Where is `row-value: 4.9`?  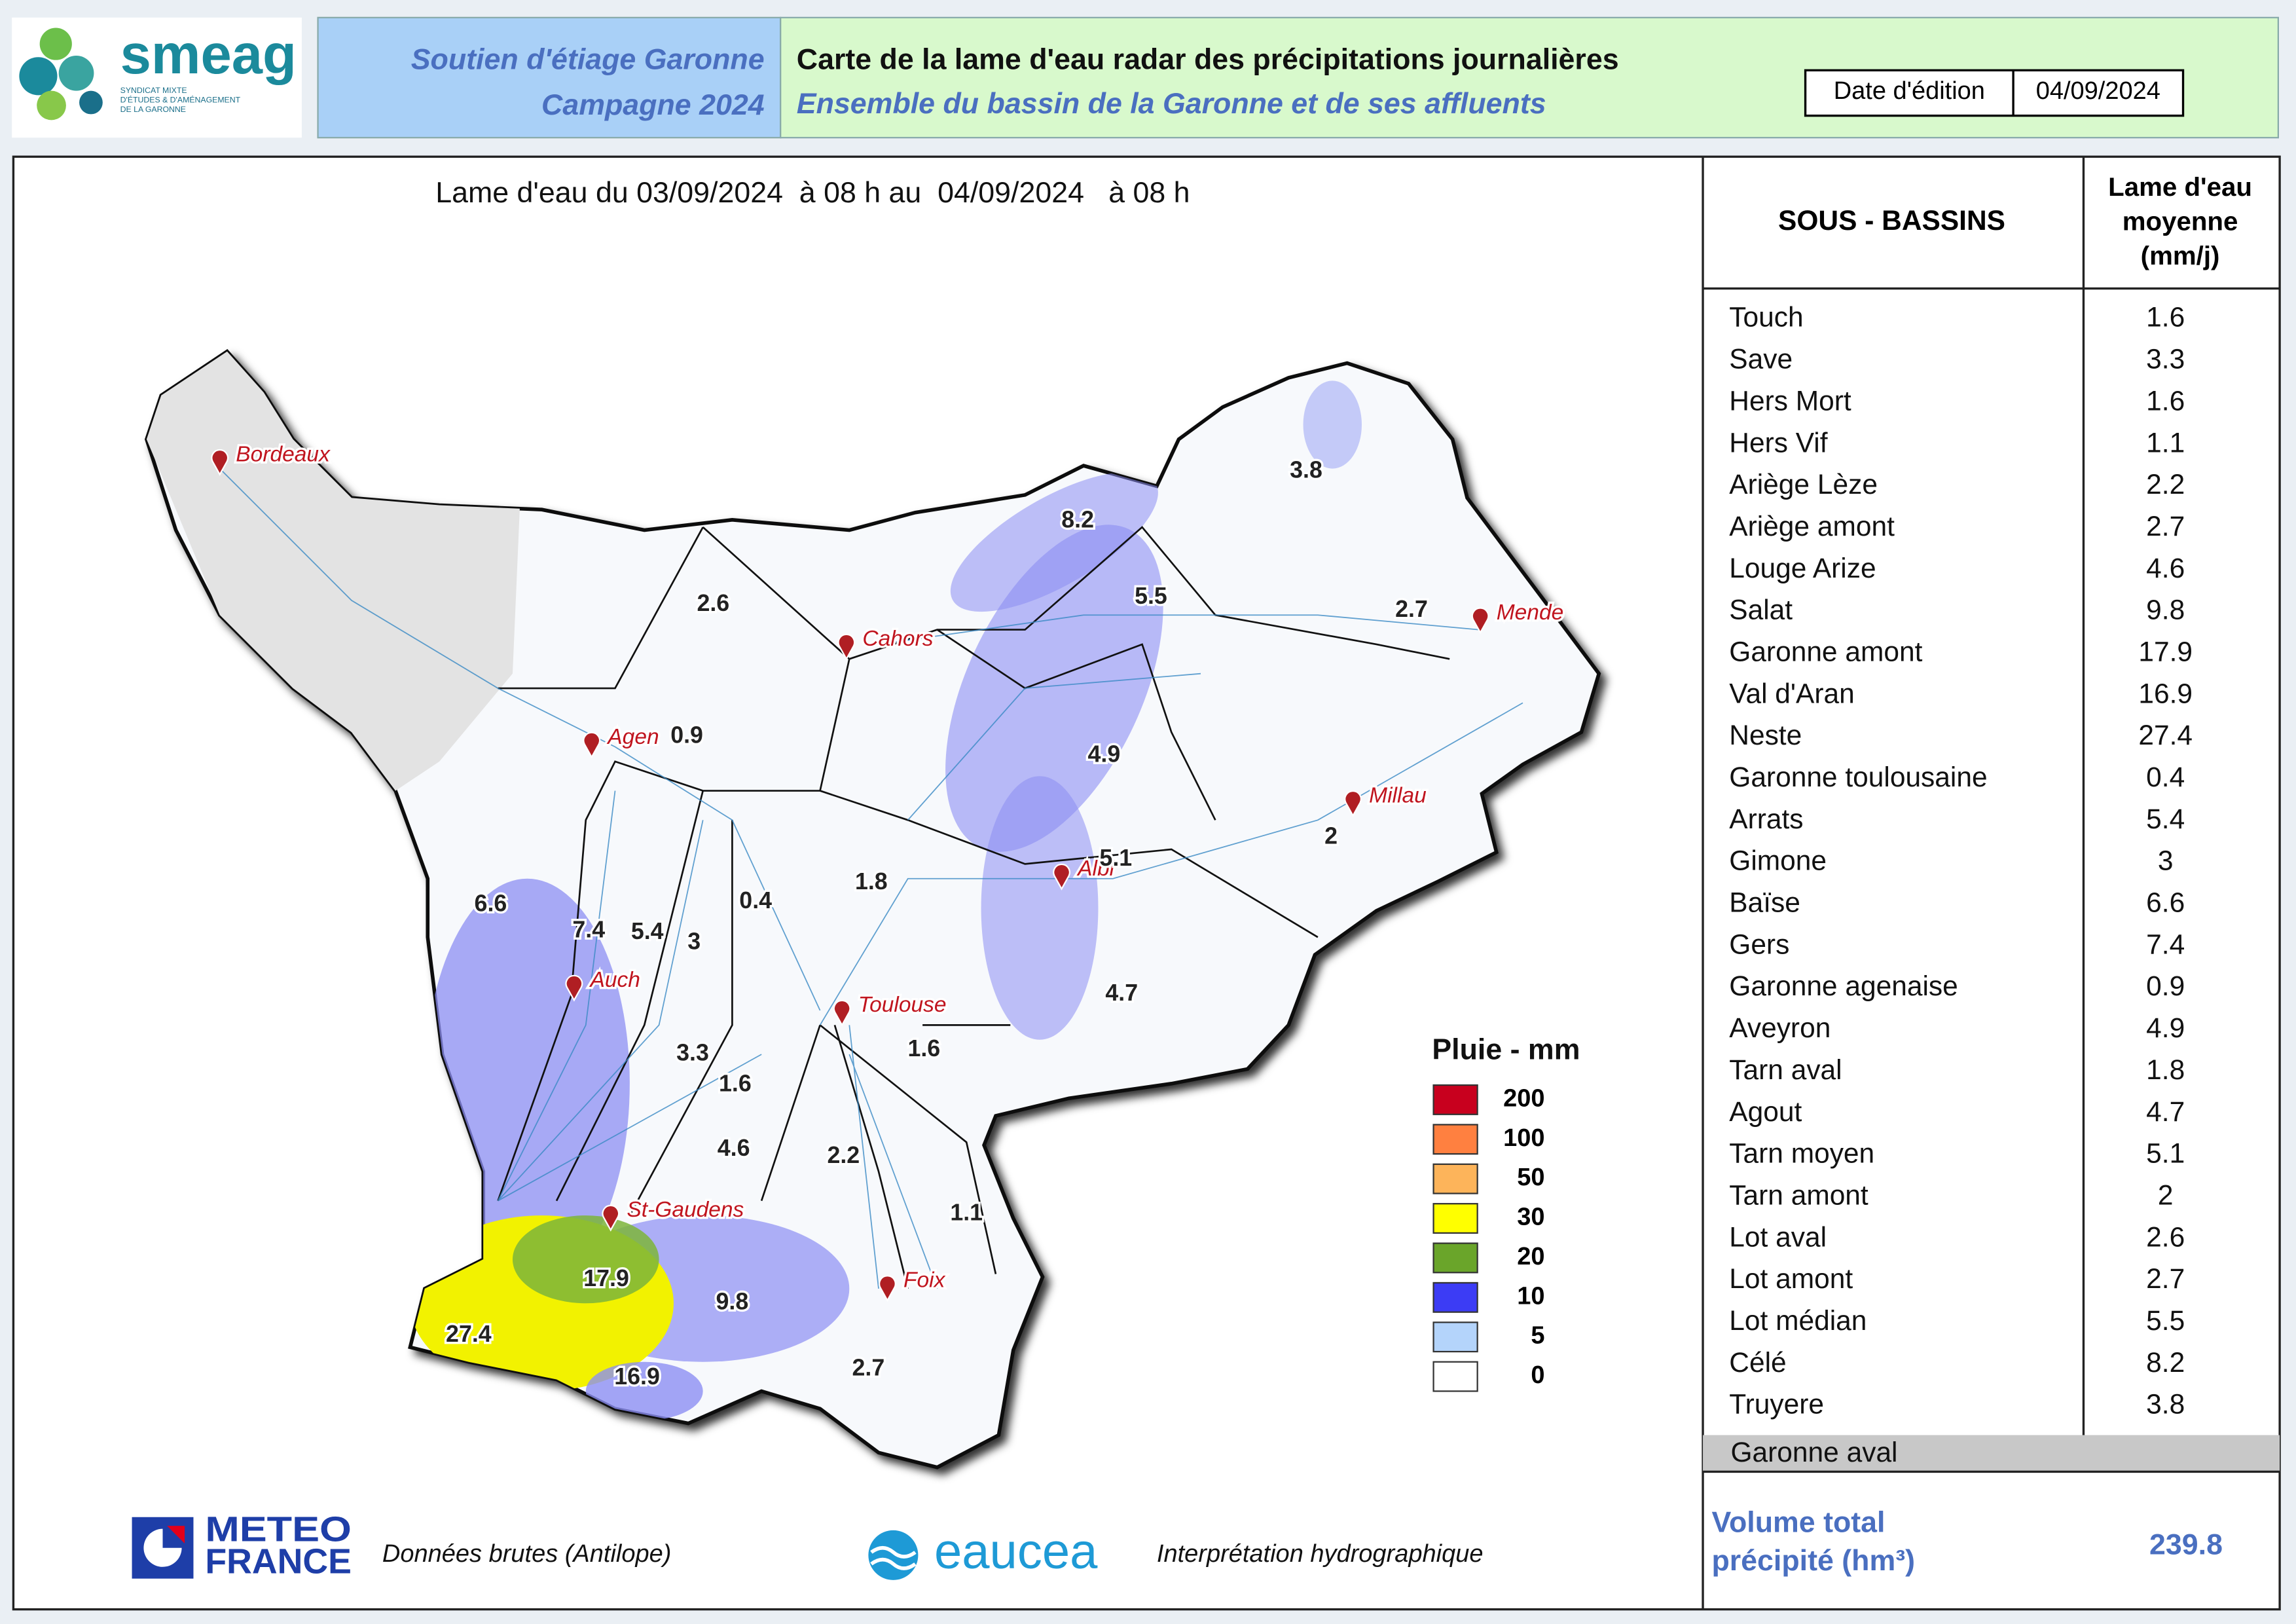
row-value: 4.9 is located at coordinates (2165, 1028).